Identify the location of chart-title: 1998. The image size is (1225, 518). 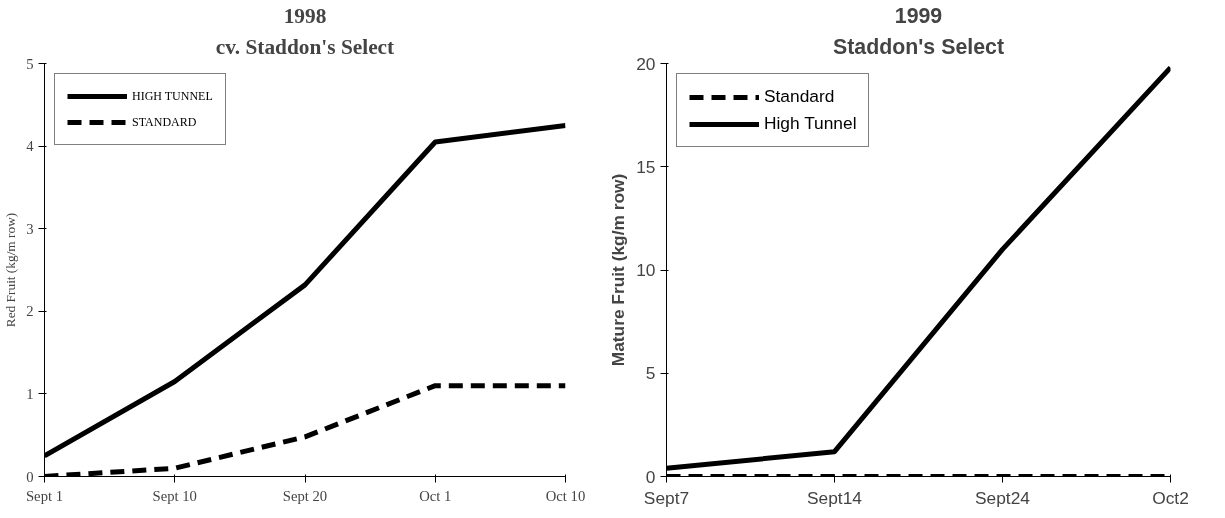
(305, 15).